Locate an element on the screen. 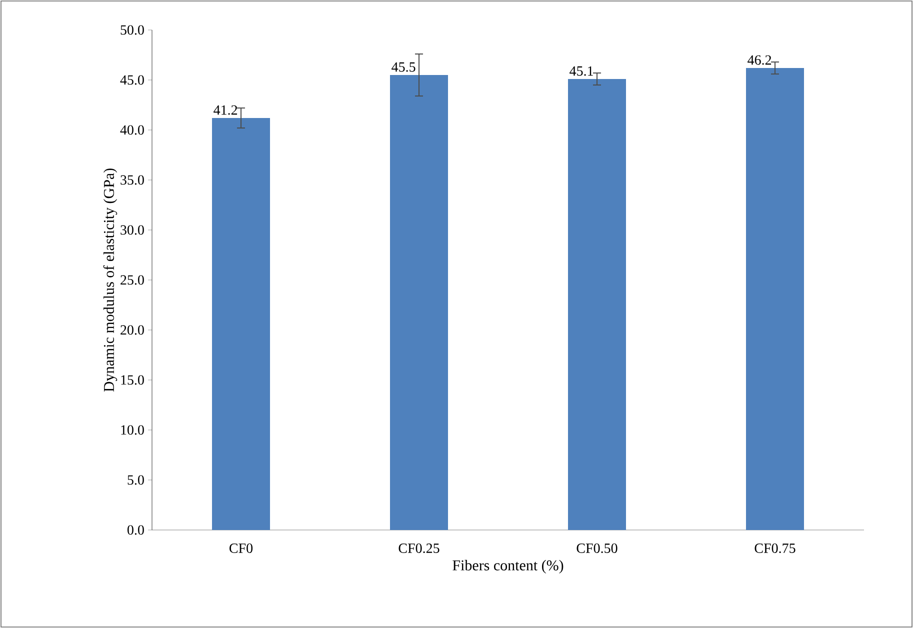 The width and height of the screenshot is (913, 628). x-axis-title: Fibers content (%) is located at coordinates (508, 567).